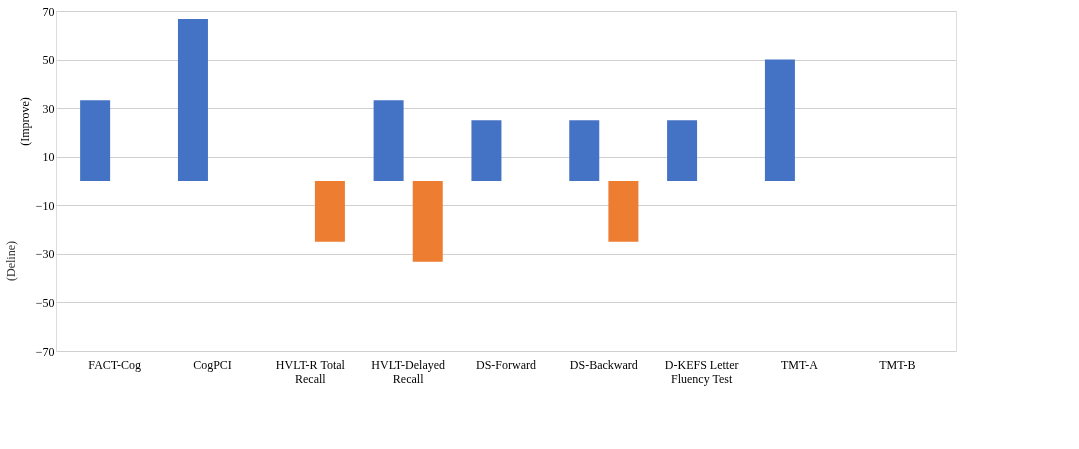  What do you see at coordinates (48, 11) in the screenshot?
I see `y-tick-label: 70` at bounding box center [48, 11].